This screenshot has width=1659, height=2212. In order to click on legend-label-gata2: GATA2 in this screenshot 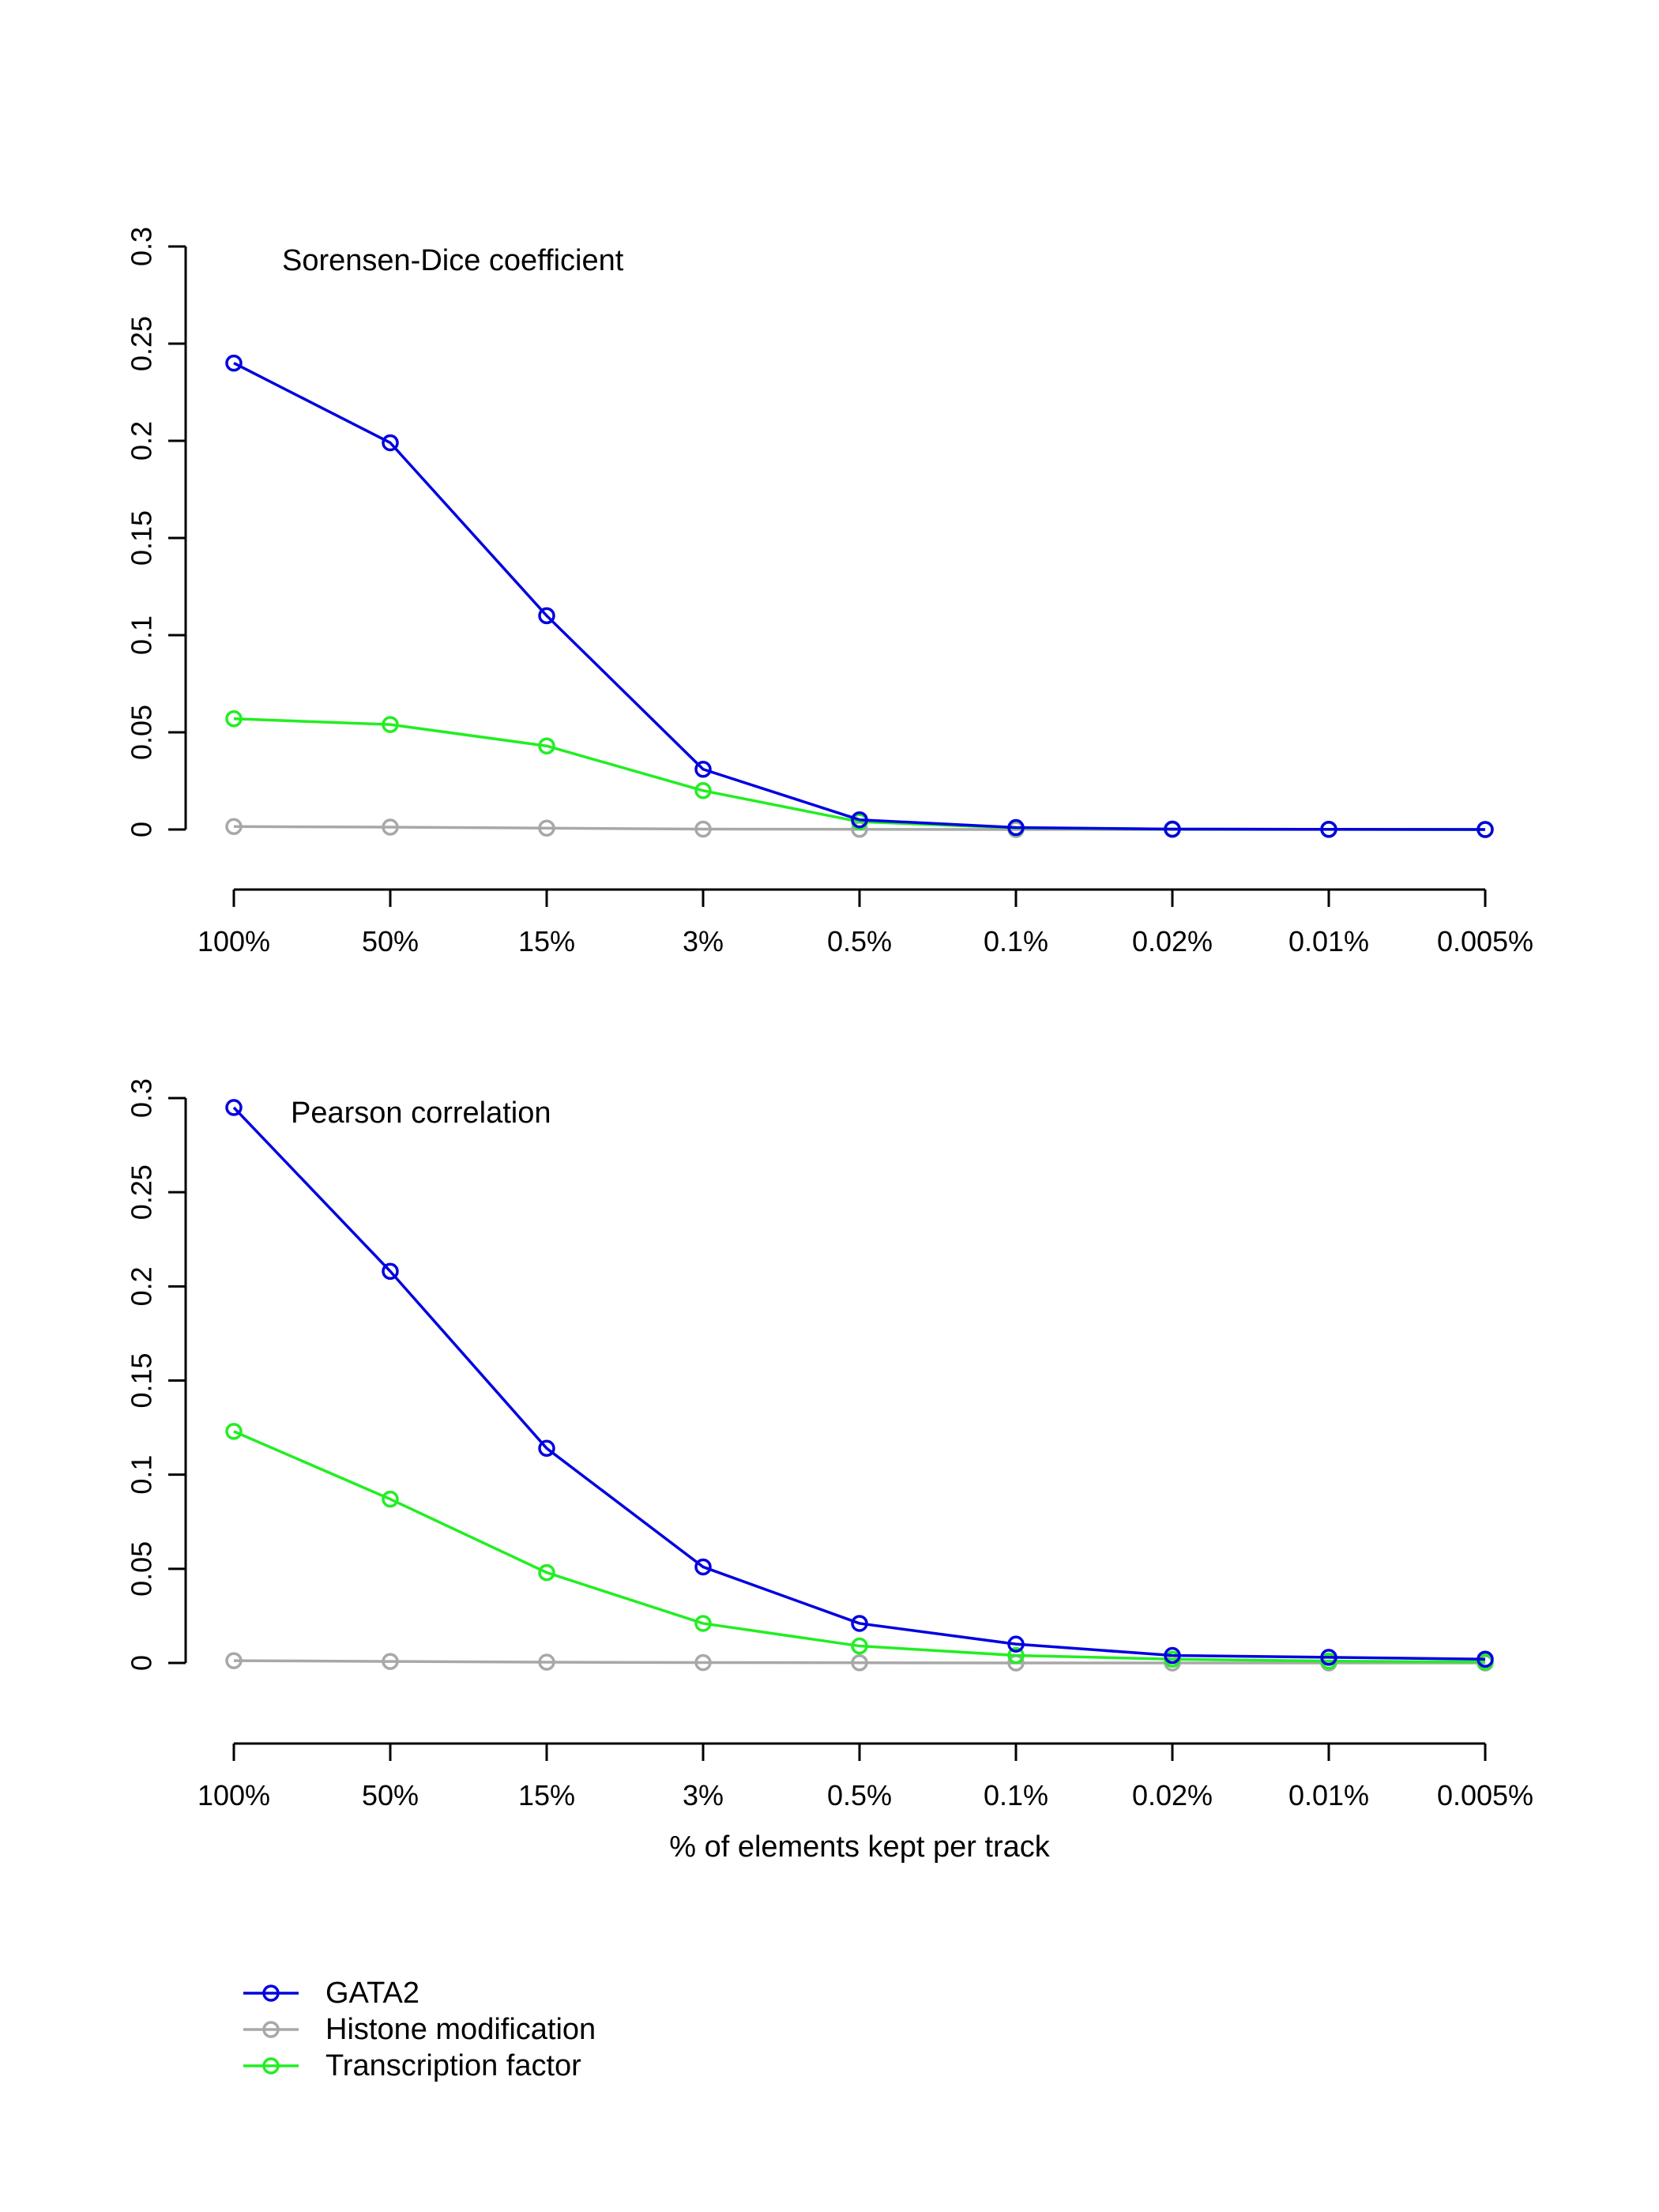, I will do `click(372, 1994)`.